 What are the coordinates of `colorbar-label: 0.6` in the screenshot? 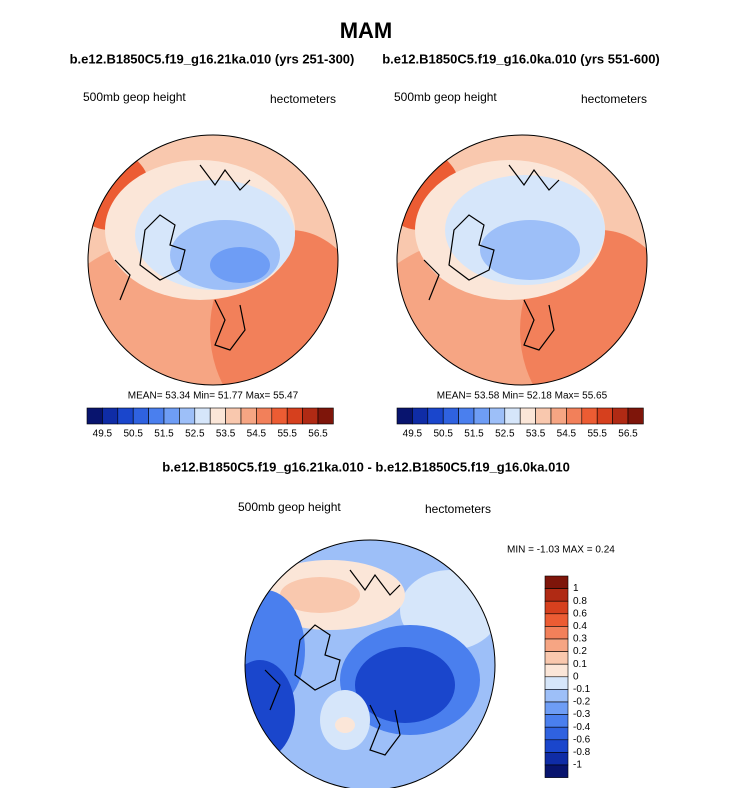 It's located at (580, 613).